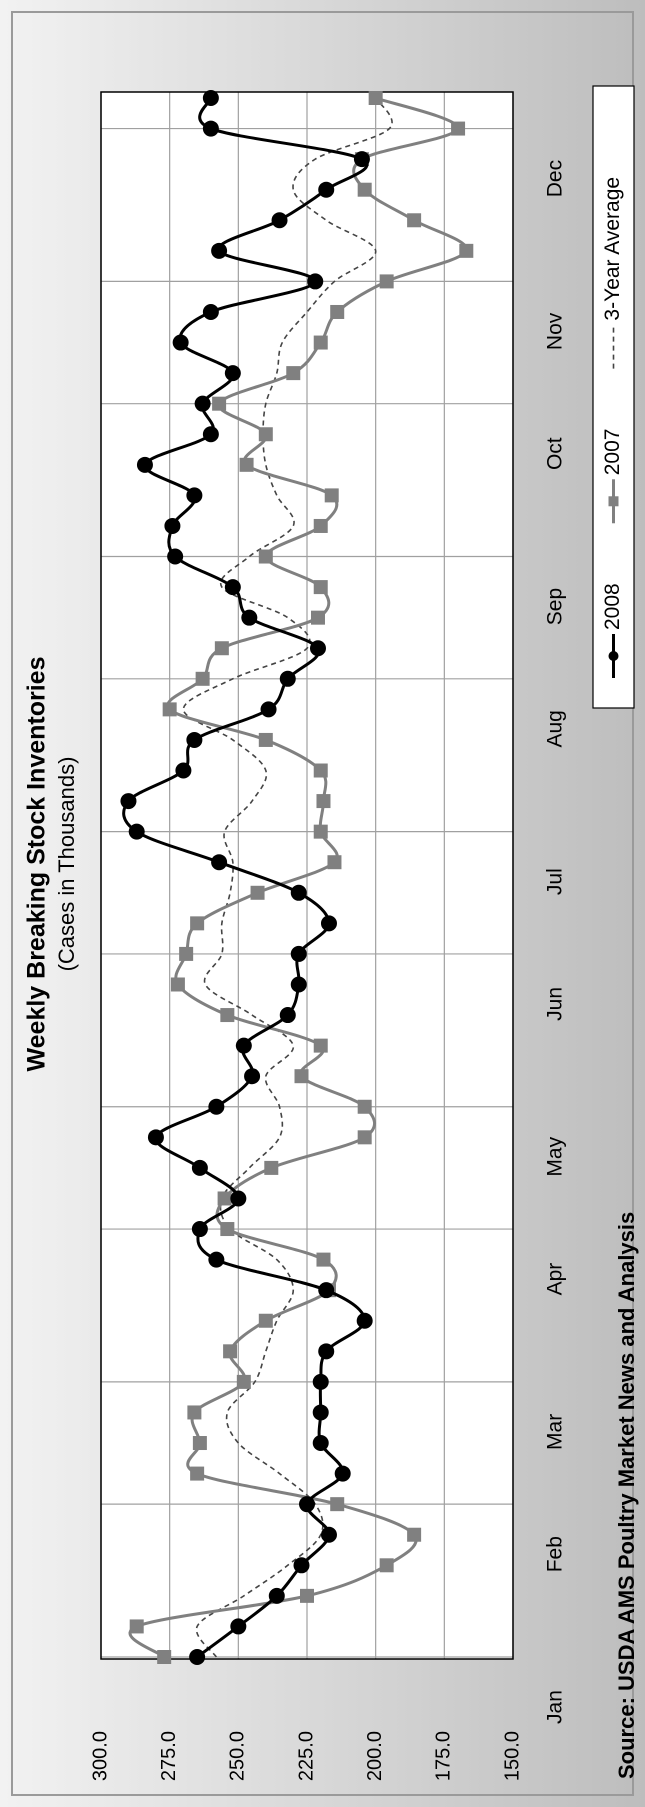 The height and width of the screenshot is (1807, 645). Describe the element at coordinates (306, 1756) in the screenshot. I see `y-tick-label: 225.0` at that location.